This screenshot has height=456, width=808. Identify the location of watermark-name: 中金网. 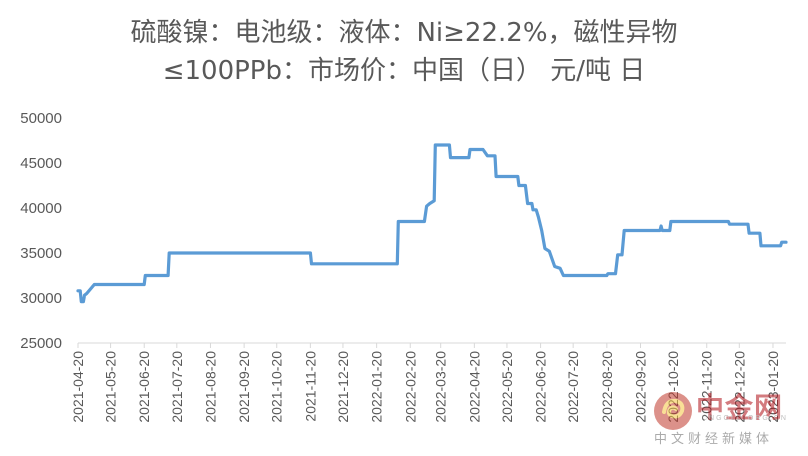
(740, 407).